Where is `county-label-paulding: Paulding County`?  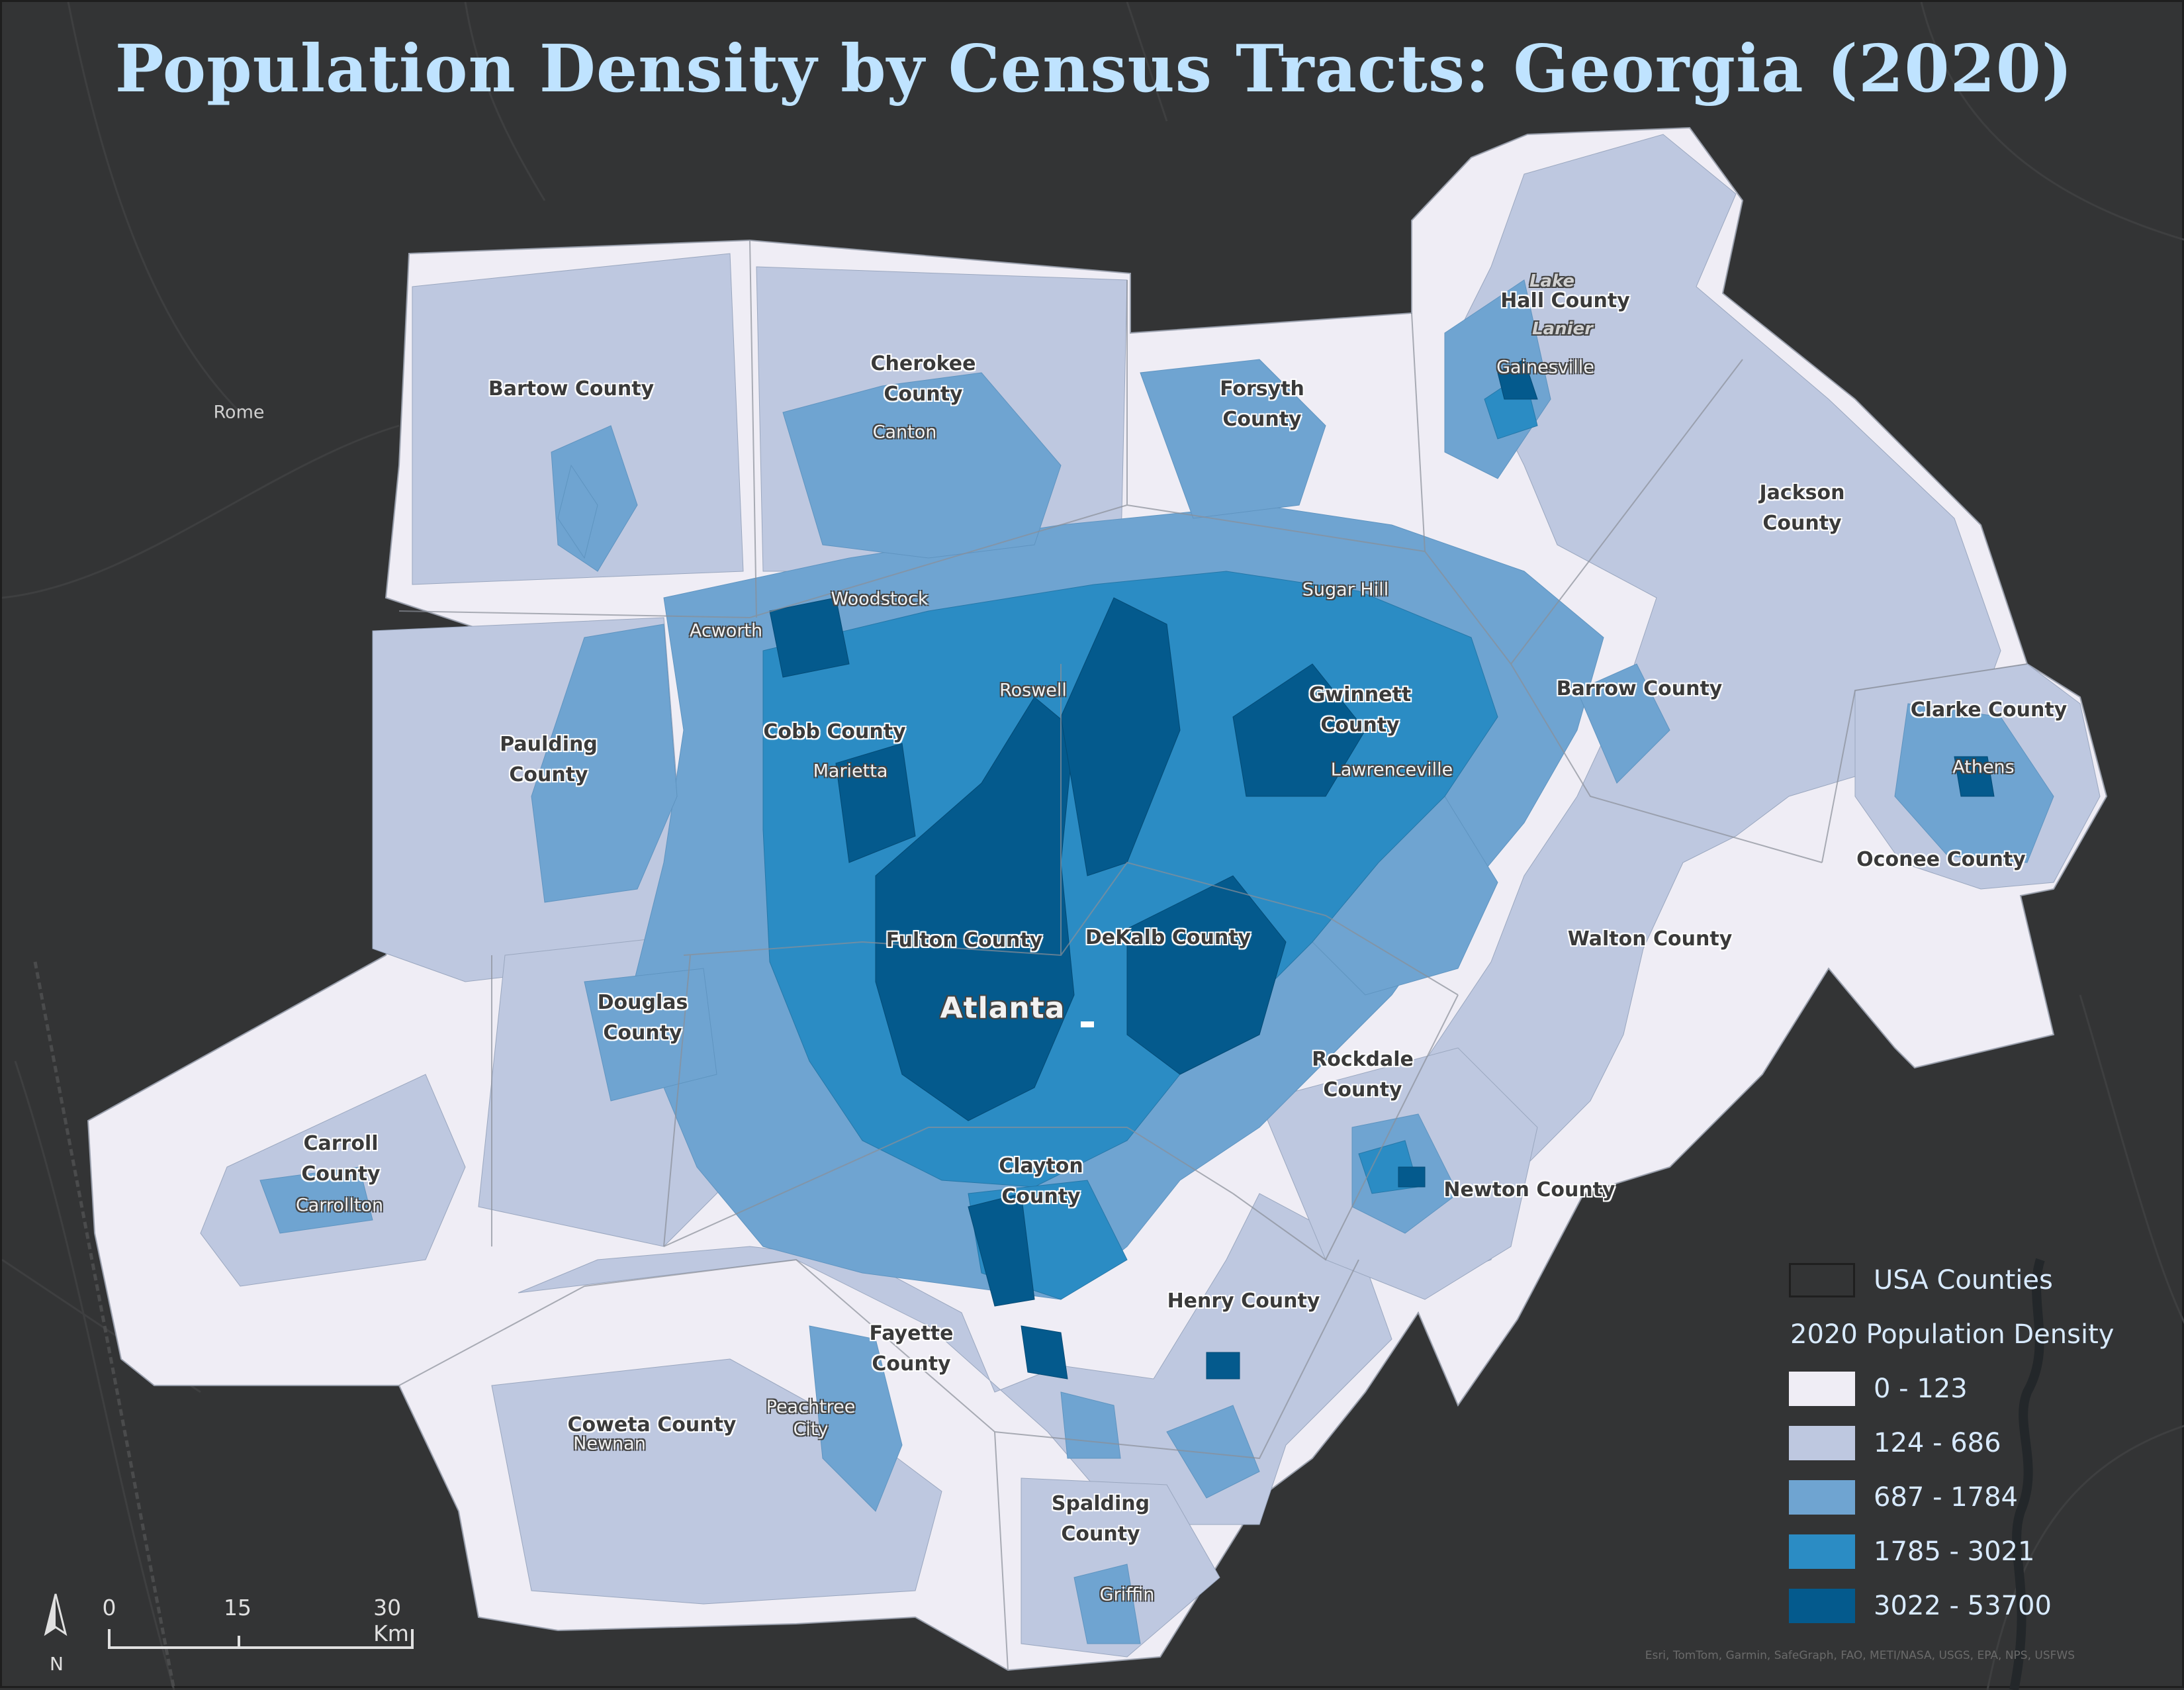
county-label-paulding: Paulding County is located at coordinates (549, 760).